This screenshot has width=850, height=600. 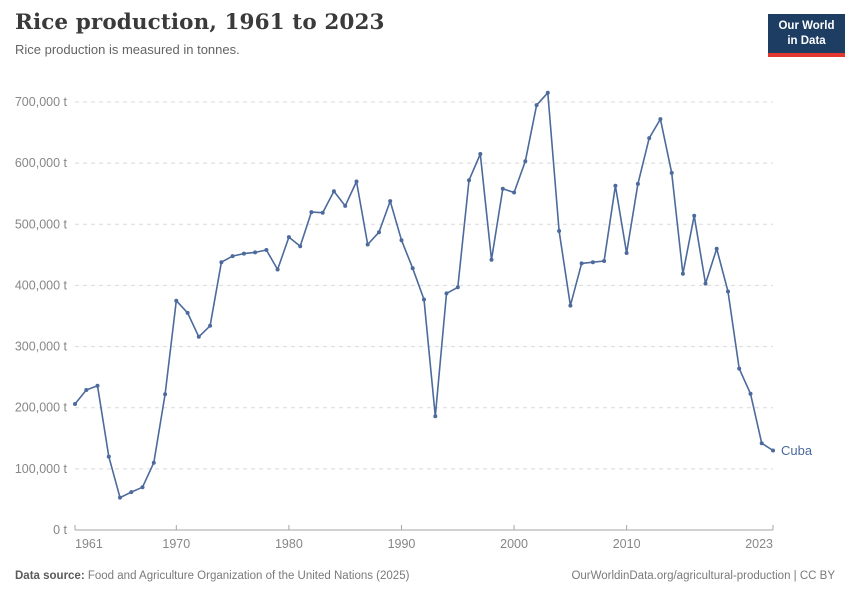 I want to click on x-tick-label: 2000, so click(x=514, y=544).